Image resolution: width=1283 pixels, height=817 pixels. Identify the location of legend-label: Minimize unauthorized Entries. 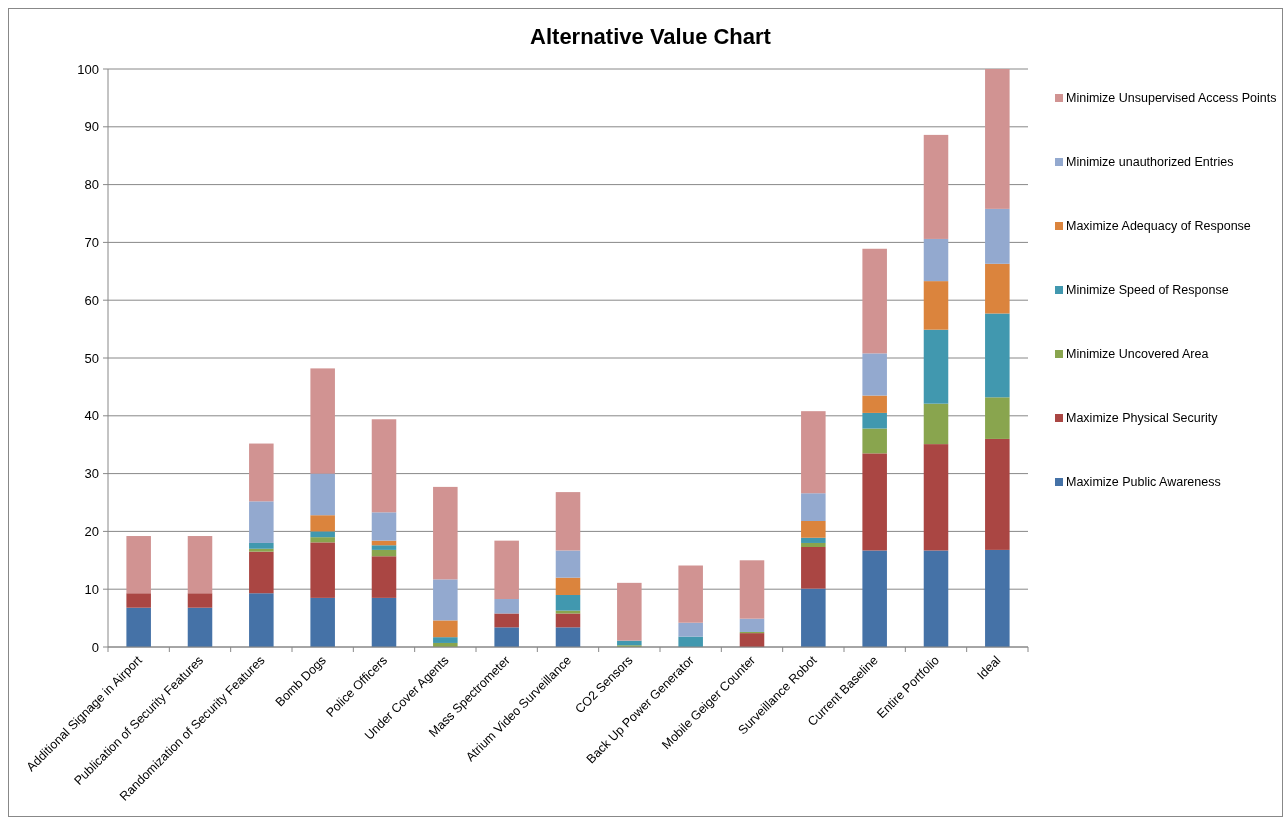
(1150, 162).